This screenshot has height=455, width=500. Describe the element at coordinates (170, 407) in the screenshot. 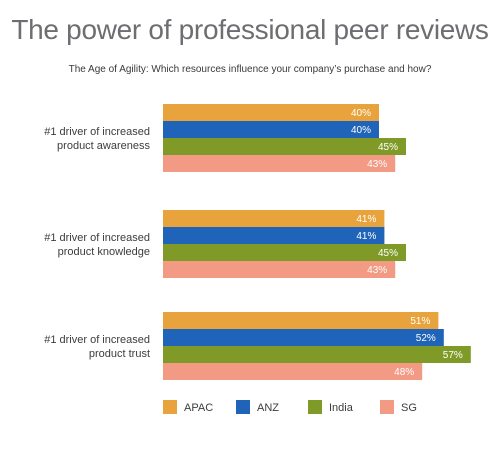

I see `legend-swatch-apac` at that location.